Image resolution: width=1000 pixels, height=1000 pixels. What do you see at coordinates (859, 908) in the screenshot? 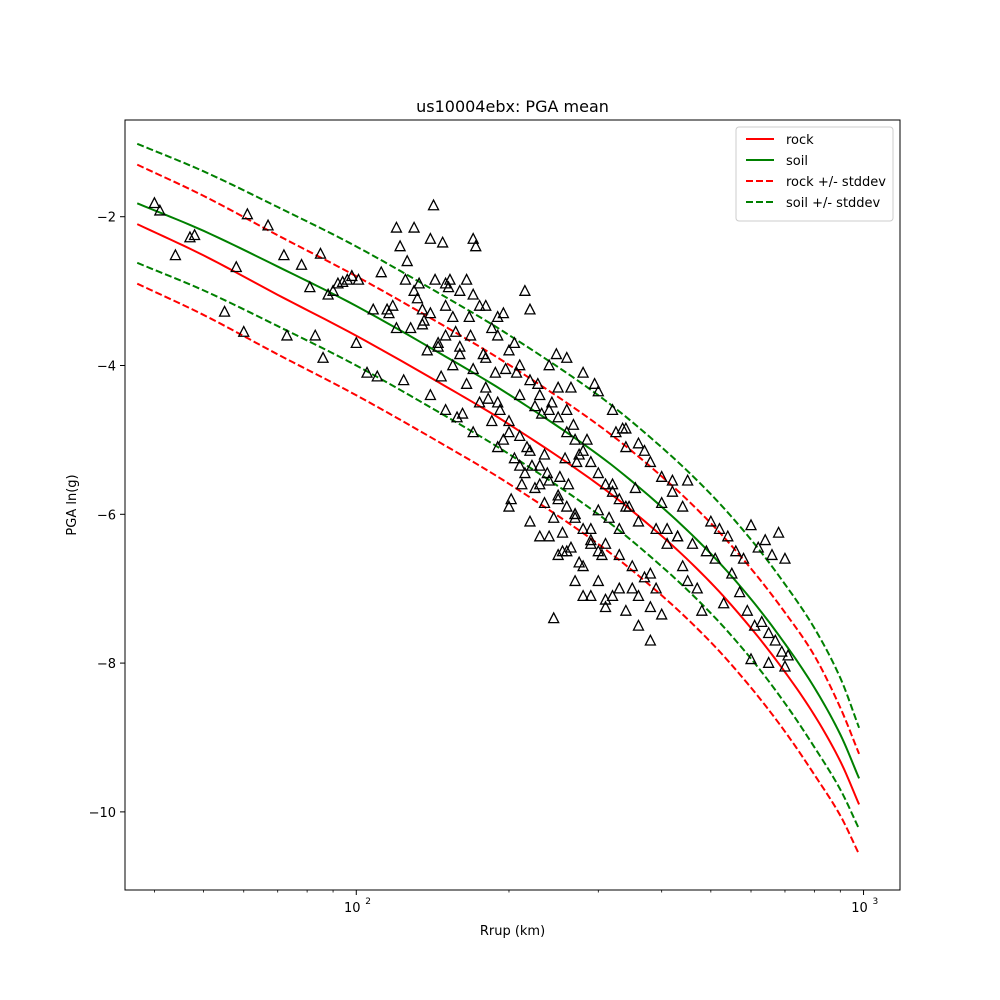
I see `x-tick-label: 10` at bounding box center [859, 908].